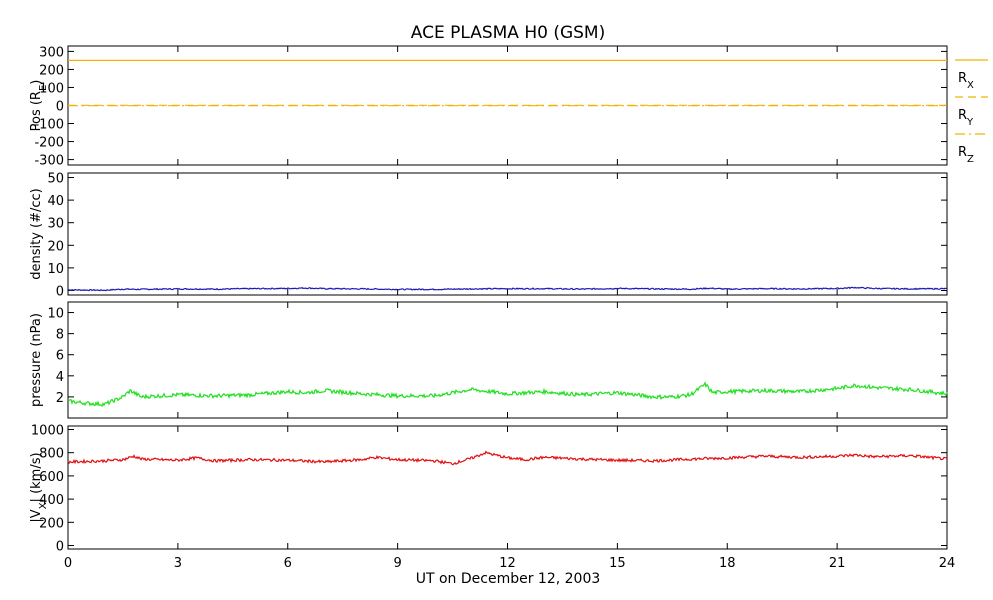  I want to click on y-tick-label: 2, so click(60, 398).